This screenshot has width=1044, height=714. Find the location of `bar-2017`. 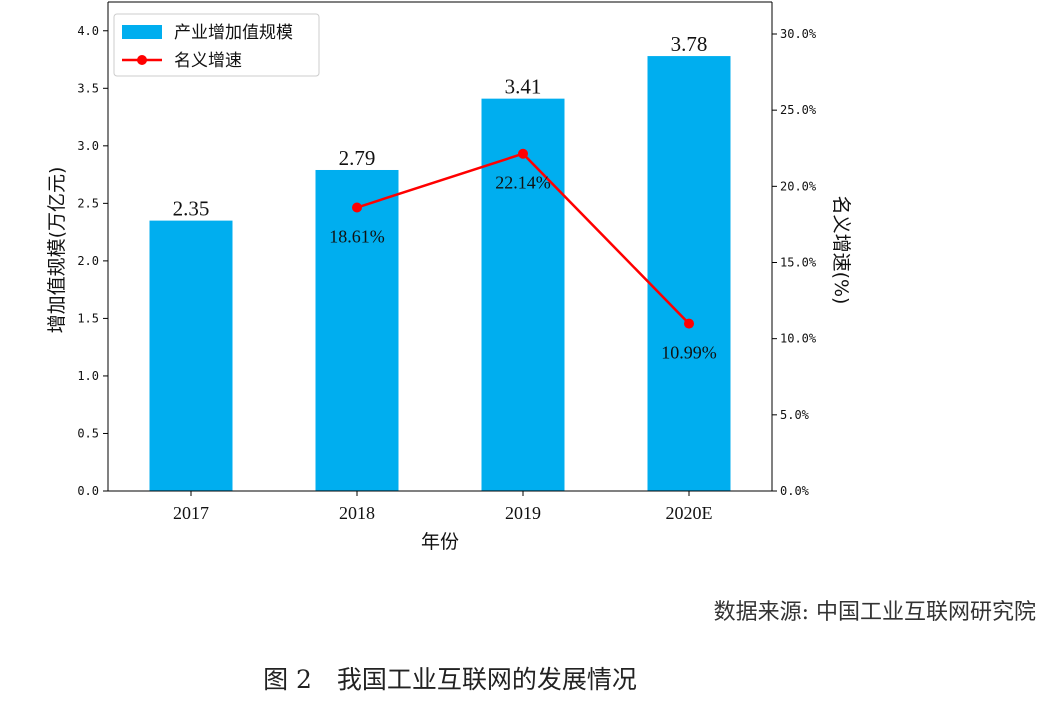

bar-2017 is located at coordinates (191, 356).